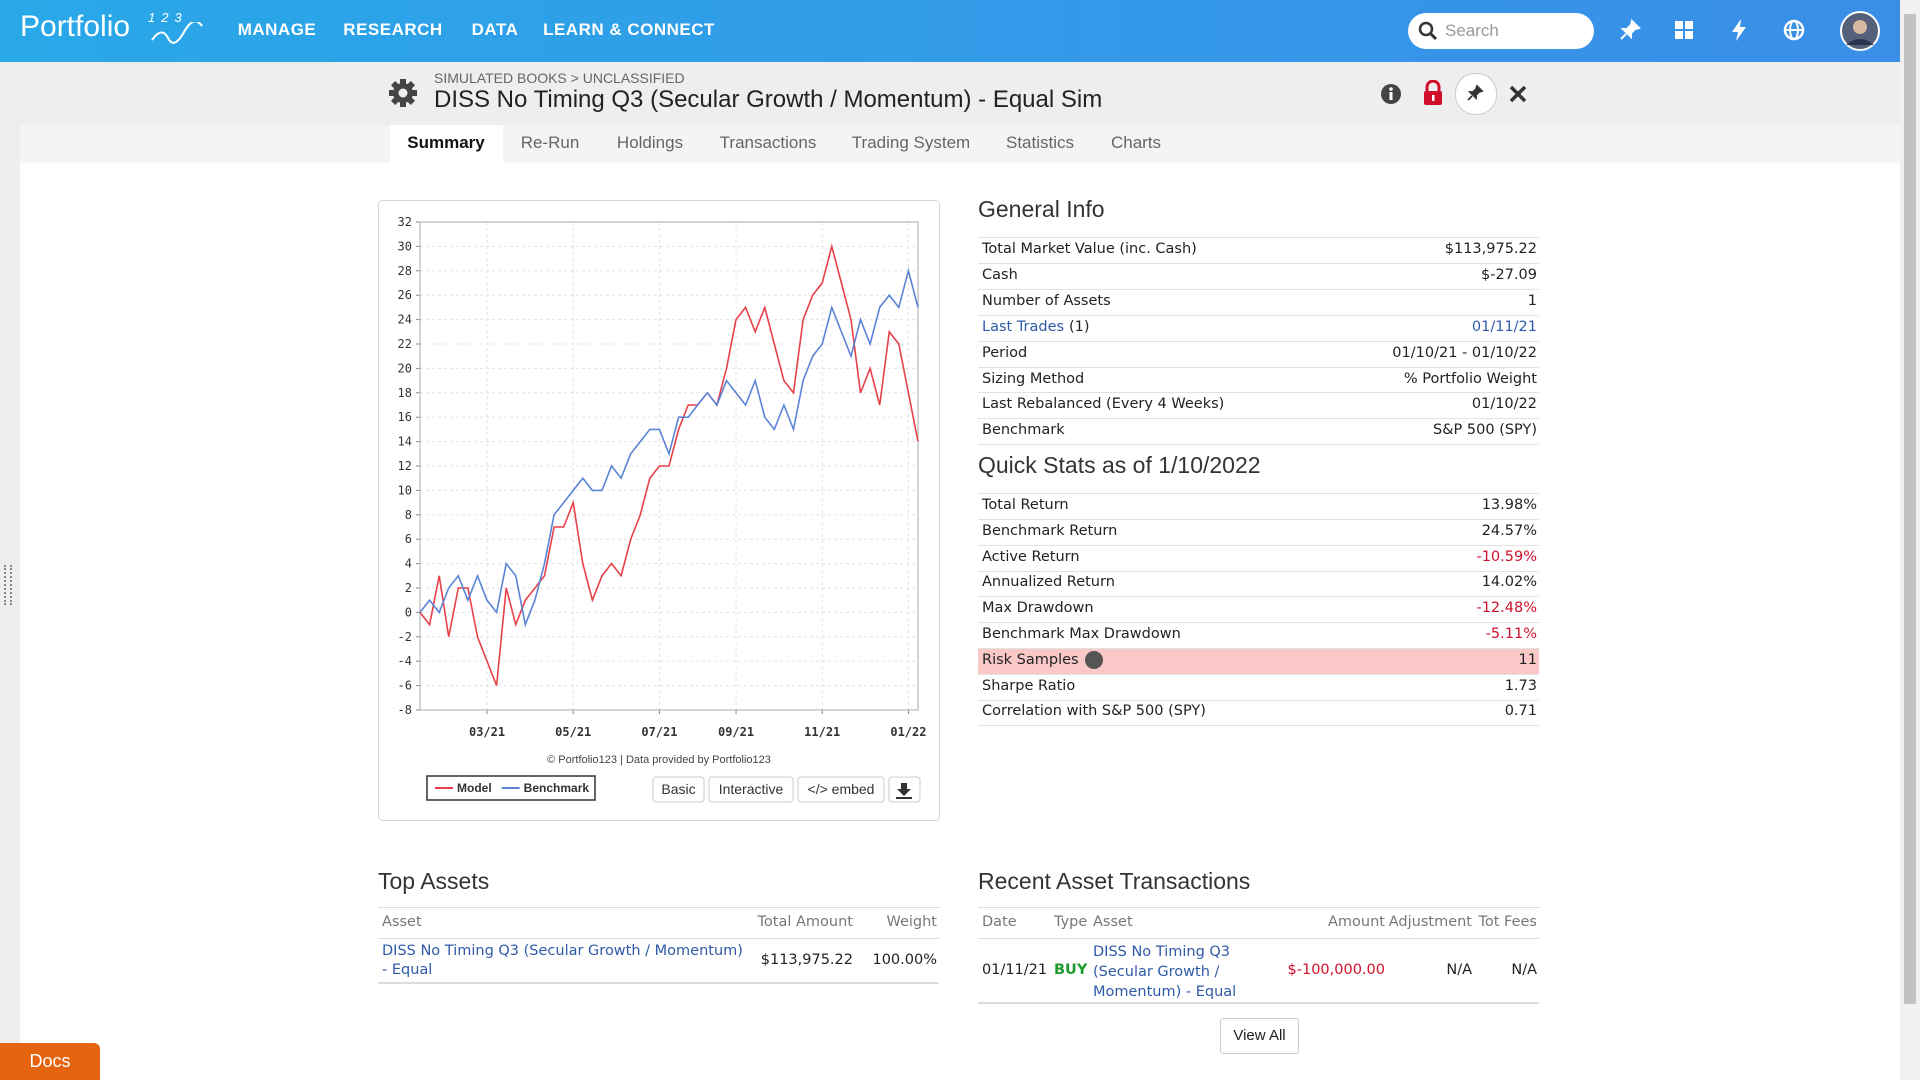 Image resolution: width=1920 pixels, height=1080 pixels. Describe the element at coordinates (911, 142) in the screenshot. I see `tab: Trading System` at that location.